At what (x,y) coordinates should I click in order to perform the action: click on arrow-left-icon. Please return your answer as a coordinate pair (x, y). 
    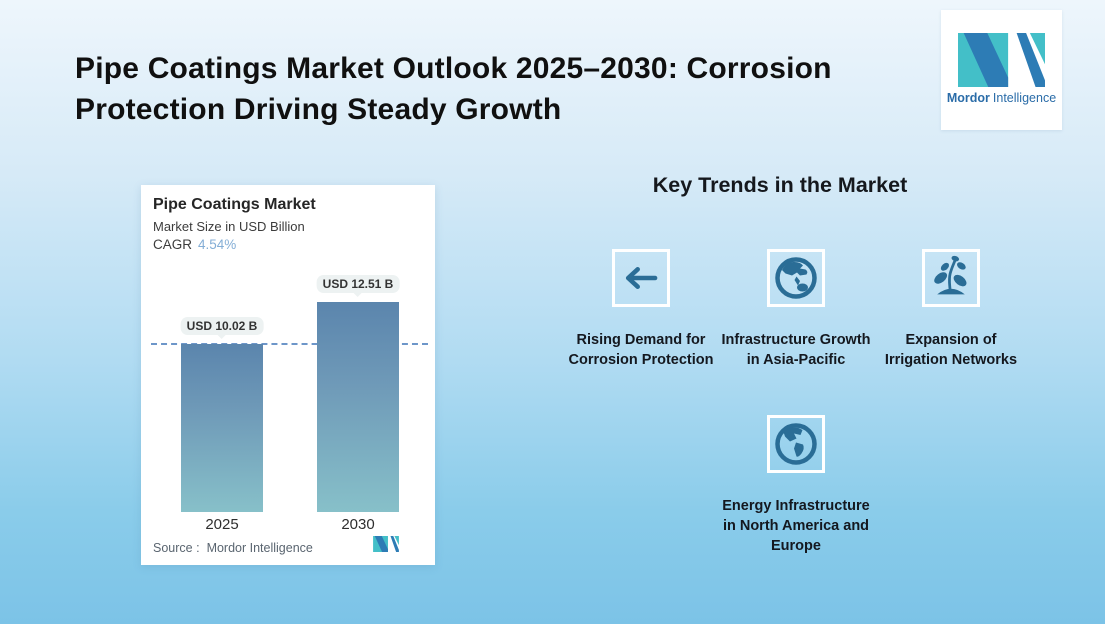
    Looking at the image, I should click on (641, 278).